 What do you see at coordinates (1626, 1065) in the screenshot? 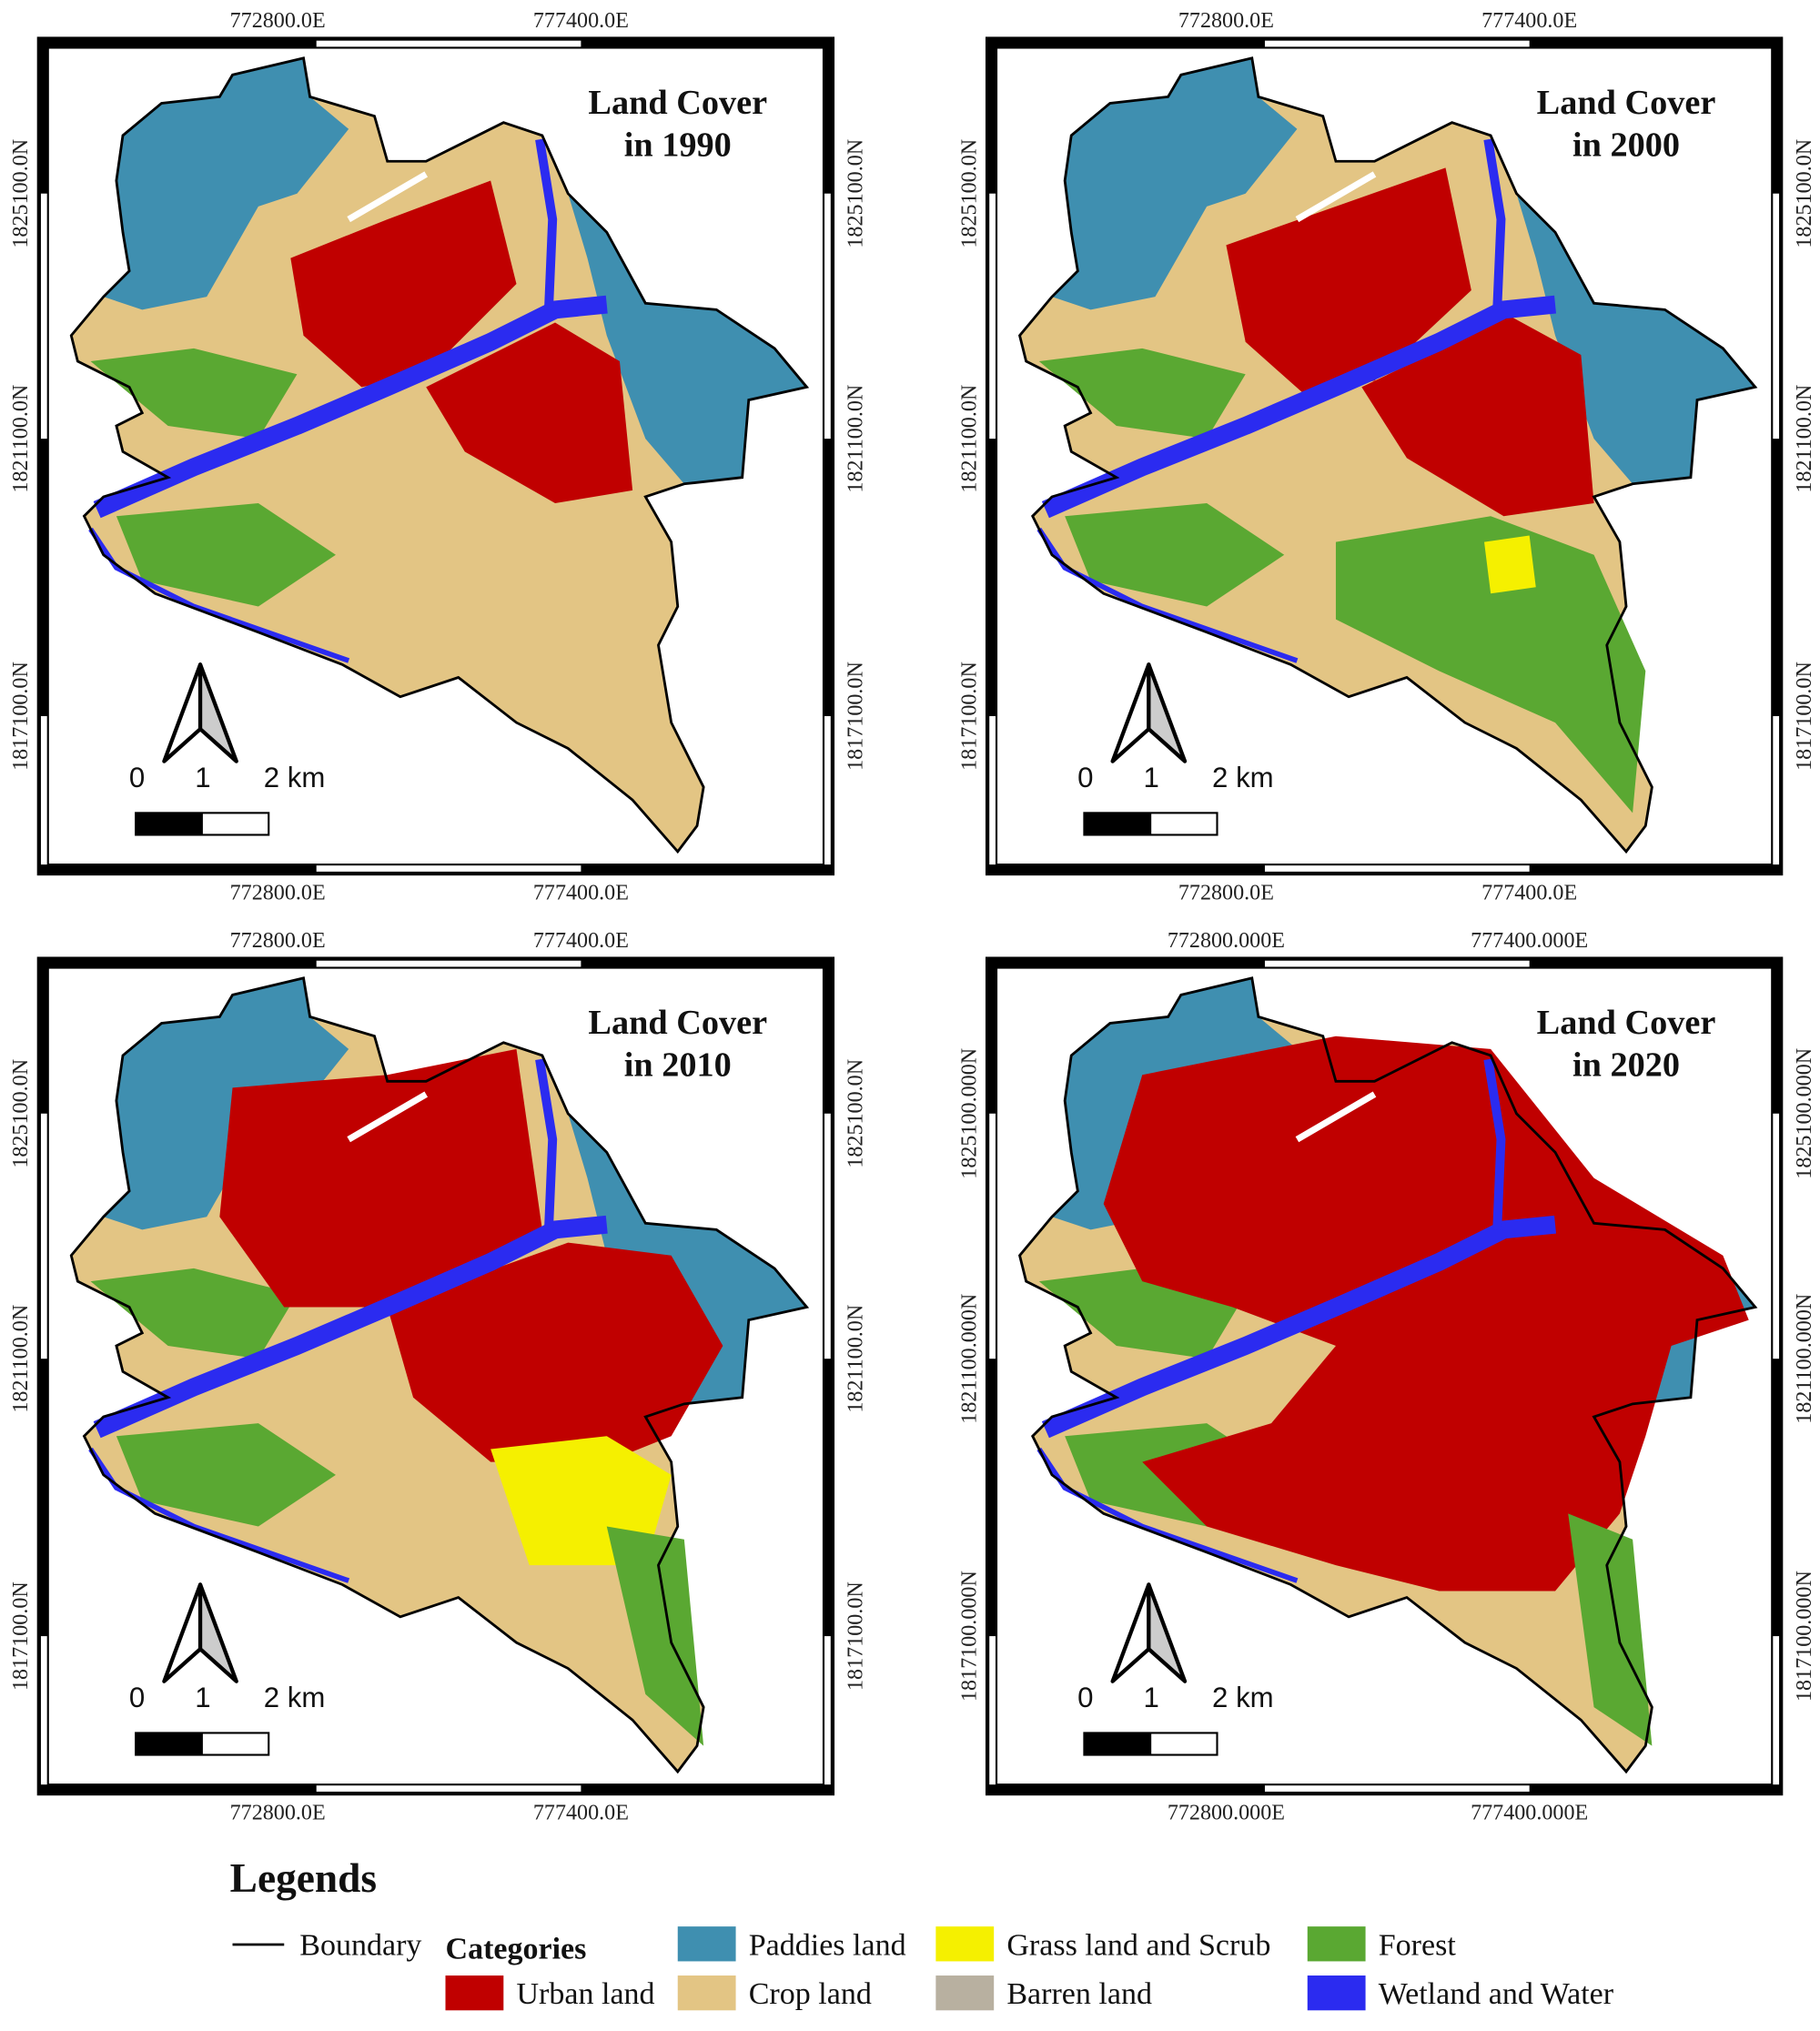
I see `map-title: in 2020` at bounding box center [1626, 1065].